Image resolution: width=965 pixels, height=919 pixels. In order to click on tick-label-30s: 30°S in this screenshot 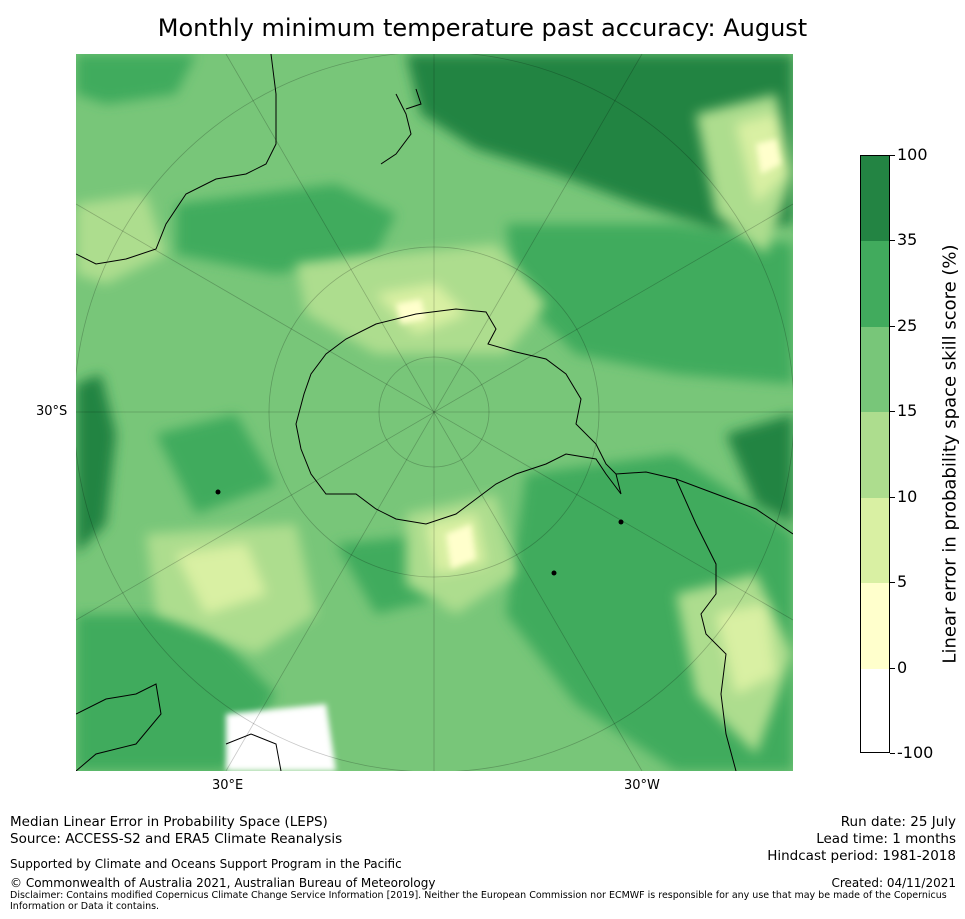, I will do `click(52, 411)`.